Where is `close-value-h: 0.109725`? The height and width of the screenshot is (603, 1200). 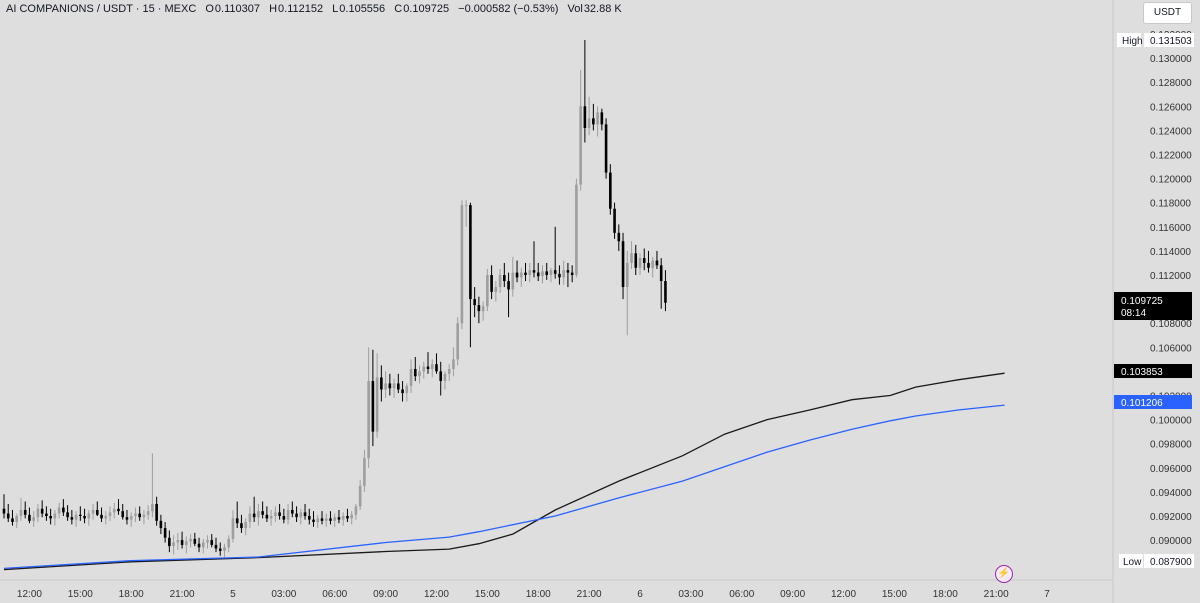
close-value-h: 0.109725 is located at coordinates (426, 9).